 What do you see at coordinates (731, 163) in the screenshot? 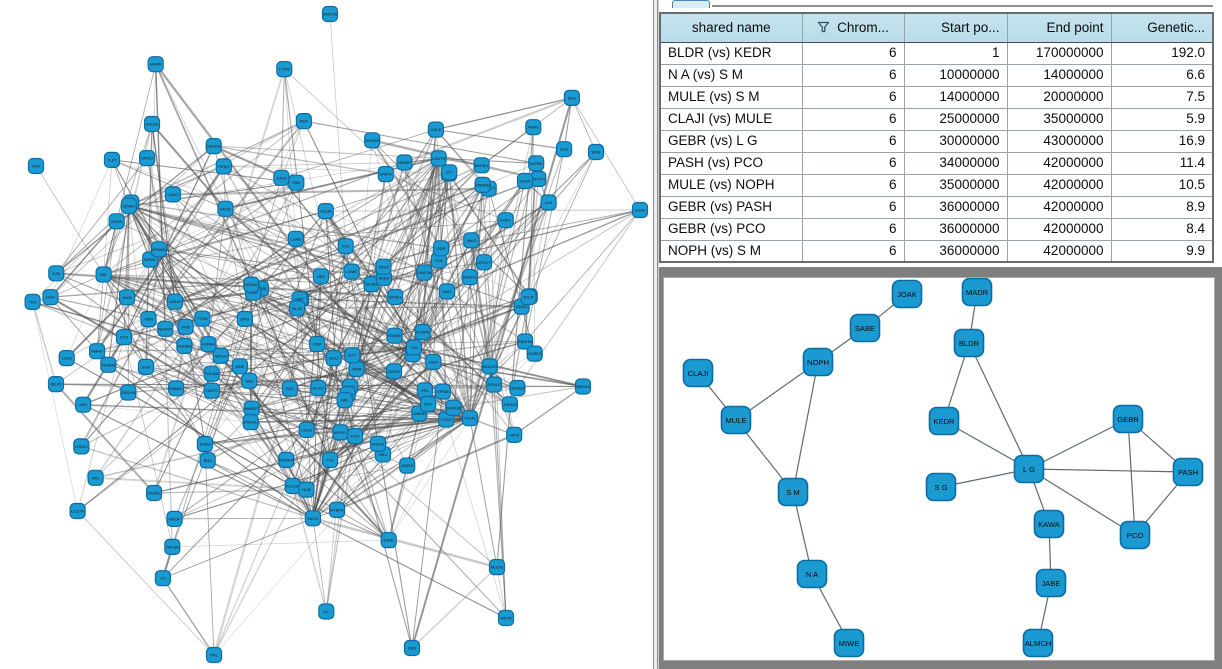
I see `table-cell-shared-name: PASH (vs) PCO` at bounding box center [731, 163].